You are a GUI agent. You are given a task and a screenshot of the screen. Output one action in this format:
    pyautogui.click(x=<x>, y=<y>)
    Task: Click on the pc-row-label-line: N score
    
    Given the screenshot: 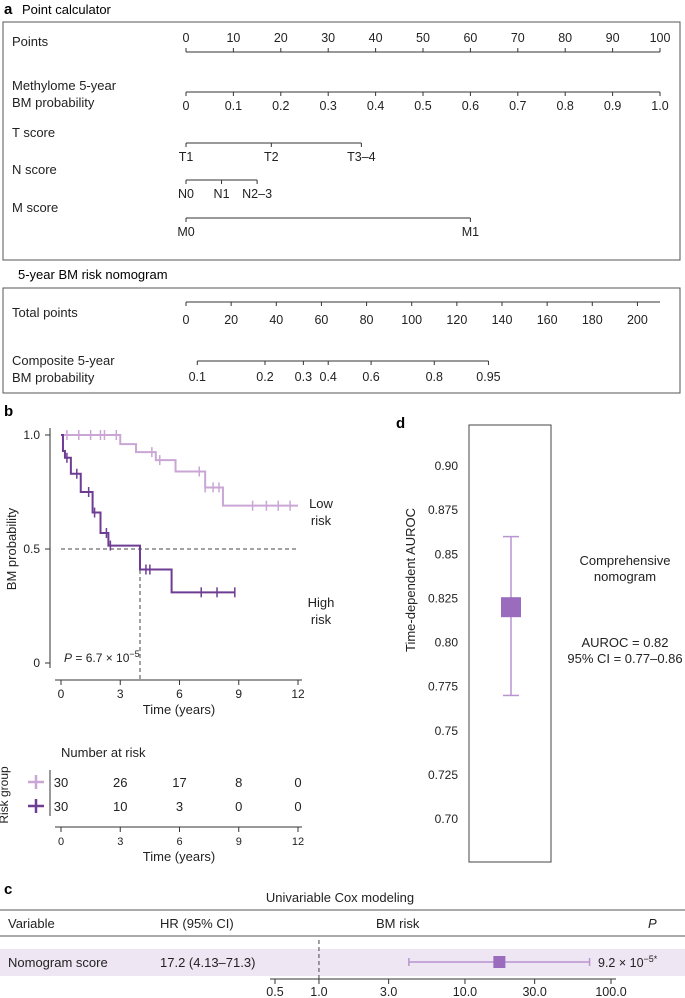 What is the action you would take?
    pyautogui.click(x=34, y=169)
    